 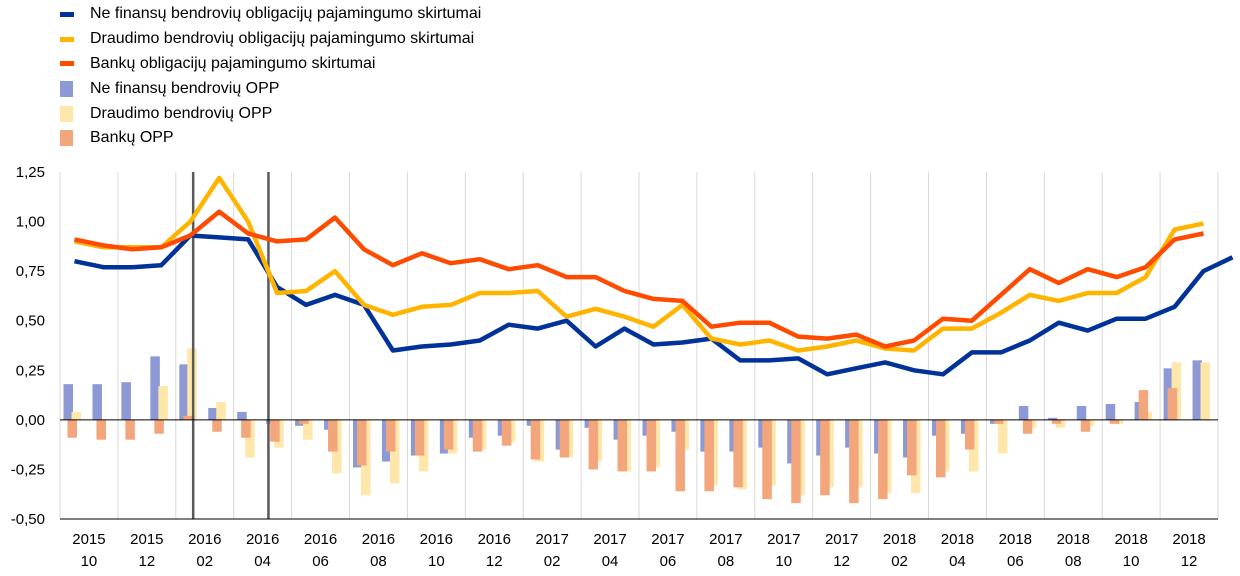 I want to click on legend-label: Bankų OPP, so click(x=132, y=138).